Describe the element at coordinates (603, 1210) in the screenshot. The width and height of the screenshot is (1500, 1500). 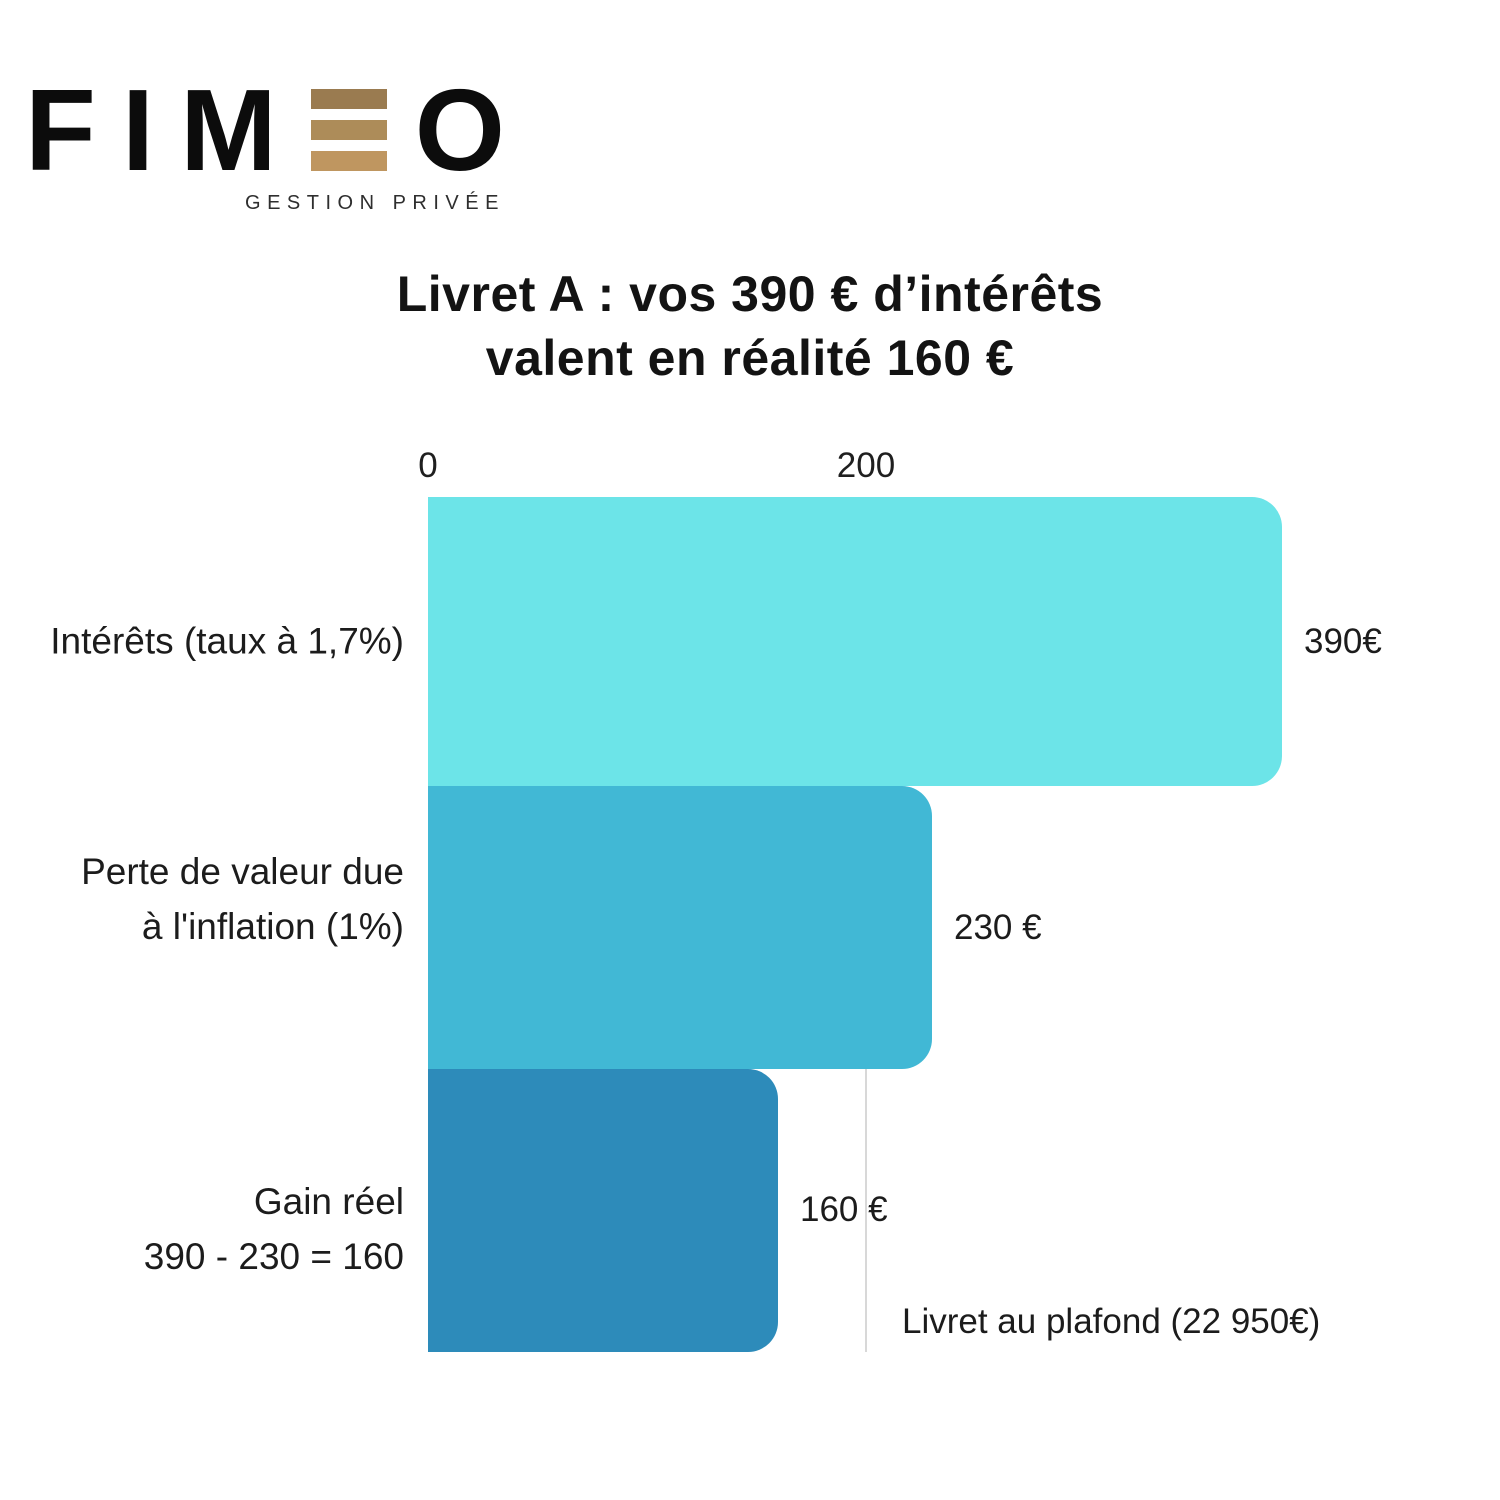
I see `bar-gain-reel` at that location.